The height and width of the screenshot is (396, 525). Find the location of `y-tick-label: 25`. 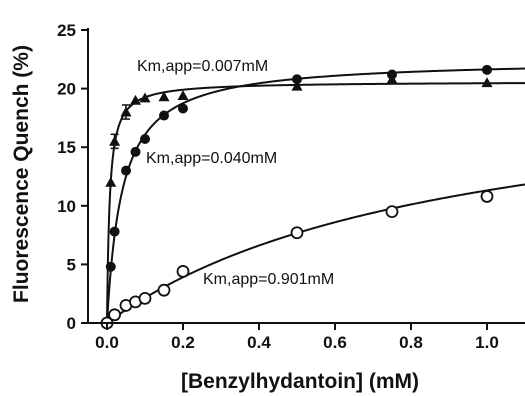

y-tick-label: 25 is located at coordinates (66, 30).